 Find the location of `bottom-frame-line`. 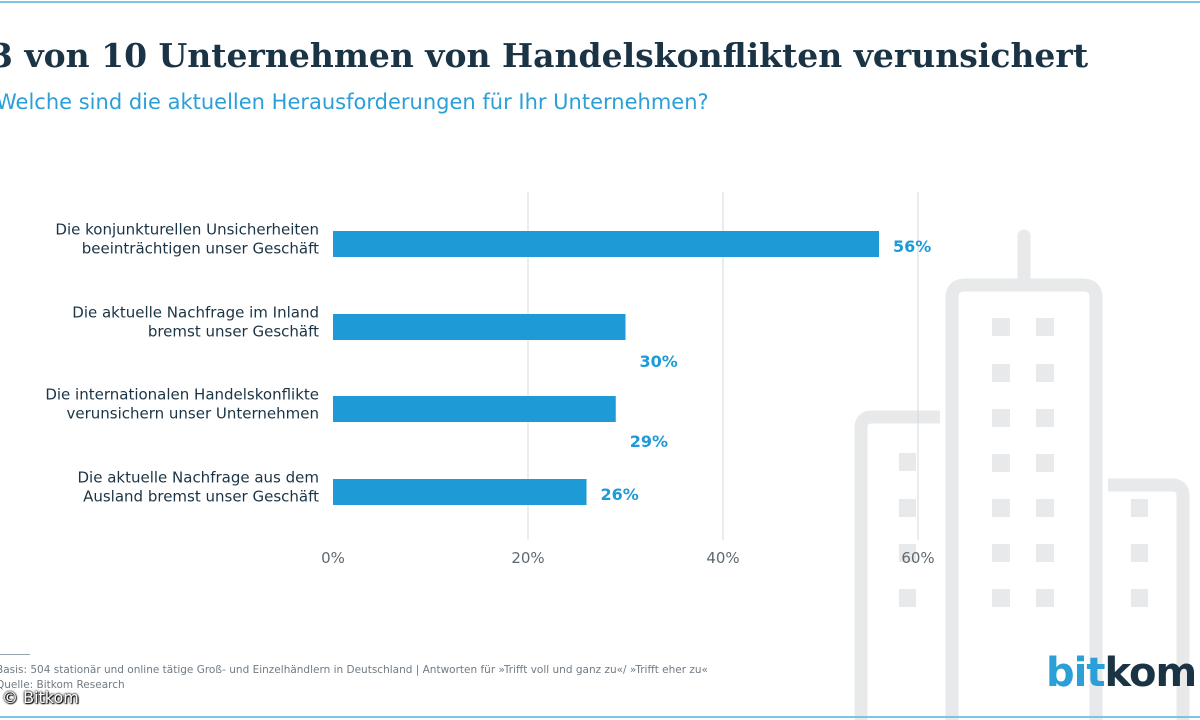

bottom-frame-line is located at coordinates (600, 717).